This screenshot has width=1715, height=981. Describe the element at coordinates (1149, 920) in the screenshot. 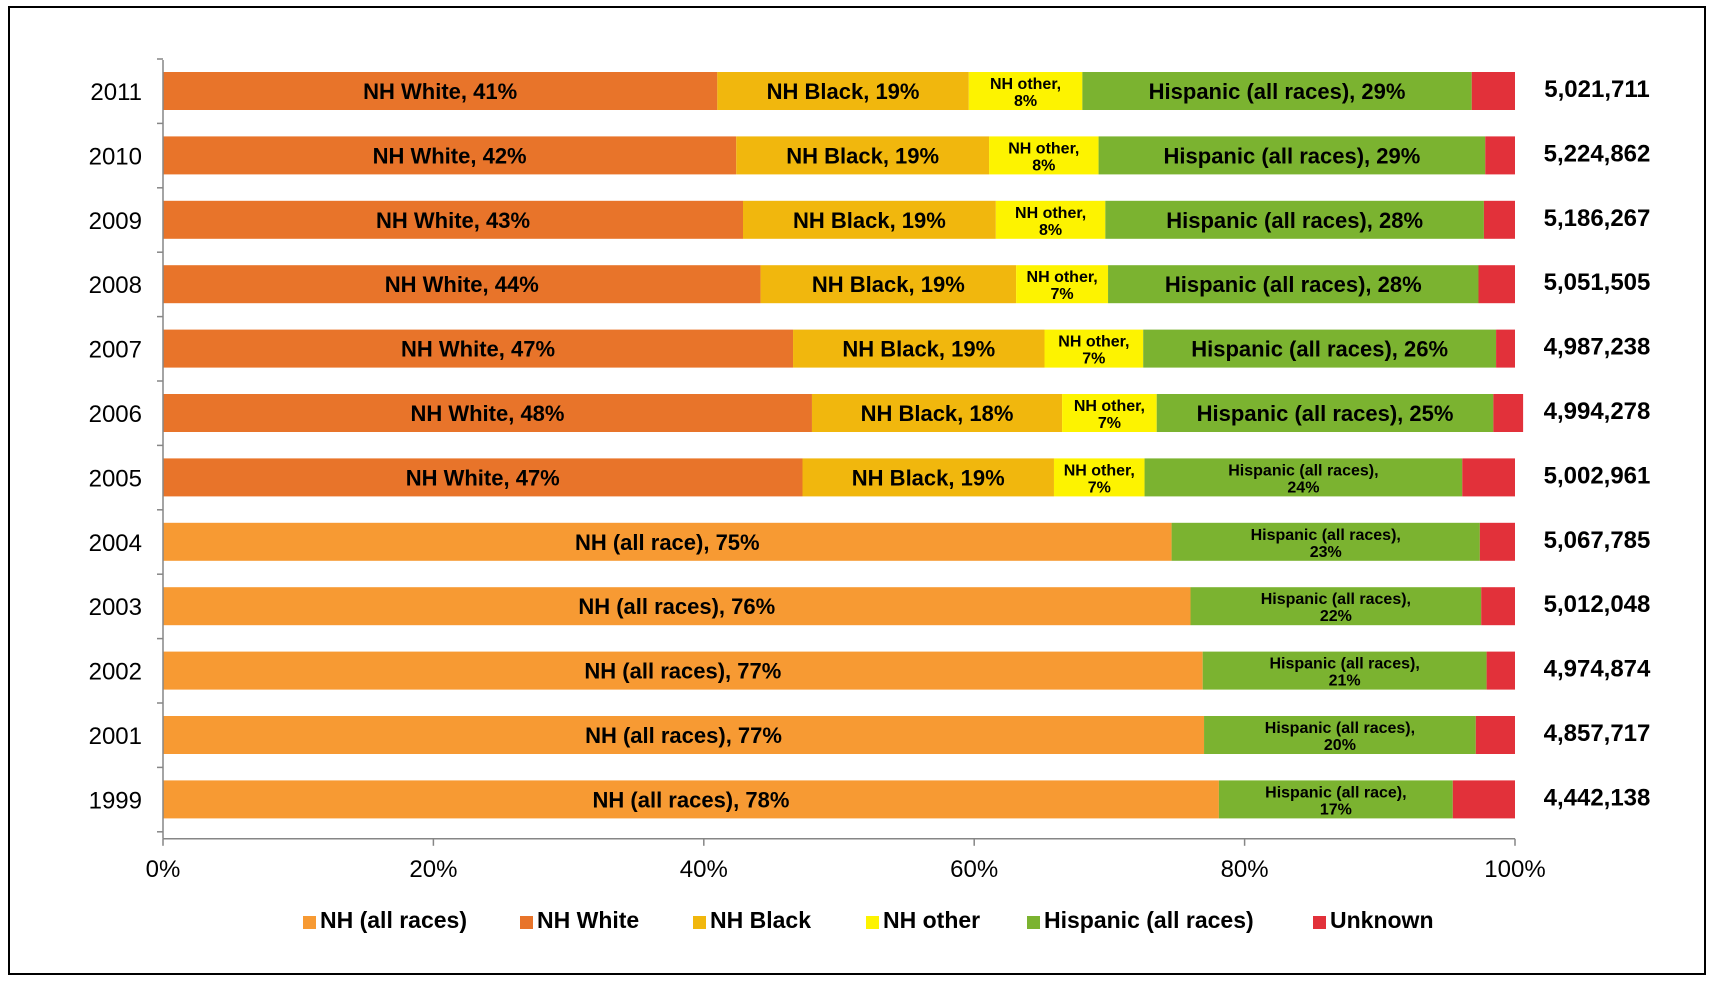

I see `legend-label: Hispanic (all races)` at that location.